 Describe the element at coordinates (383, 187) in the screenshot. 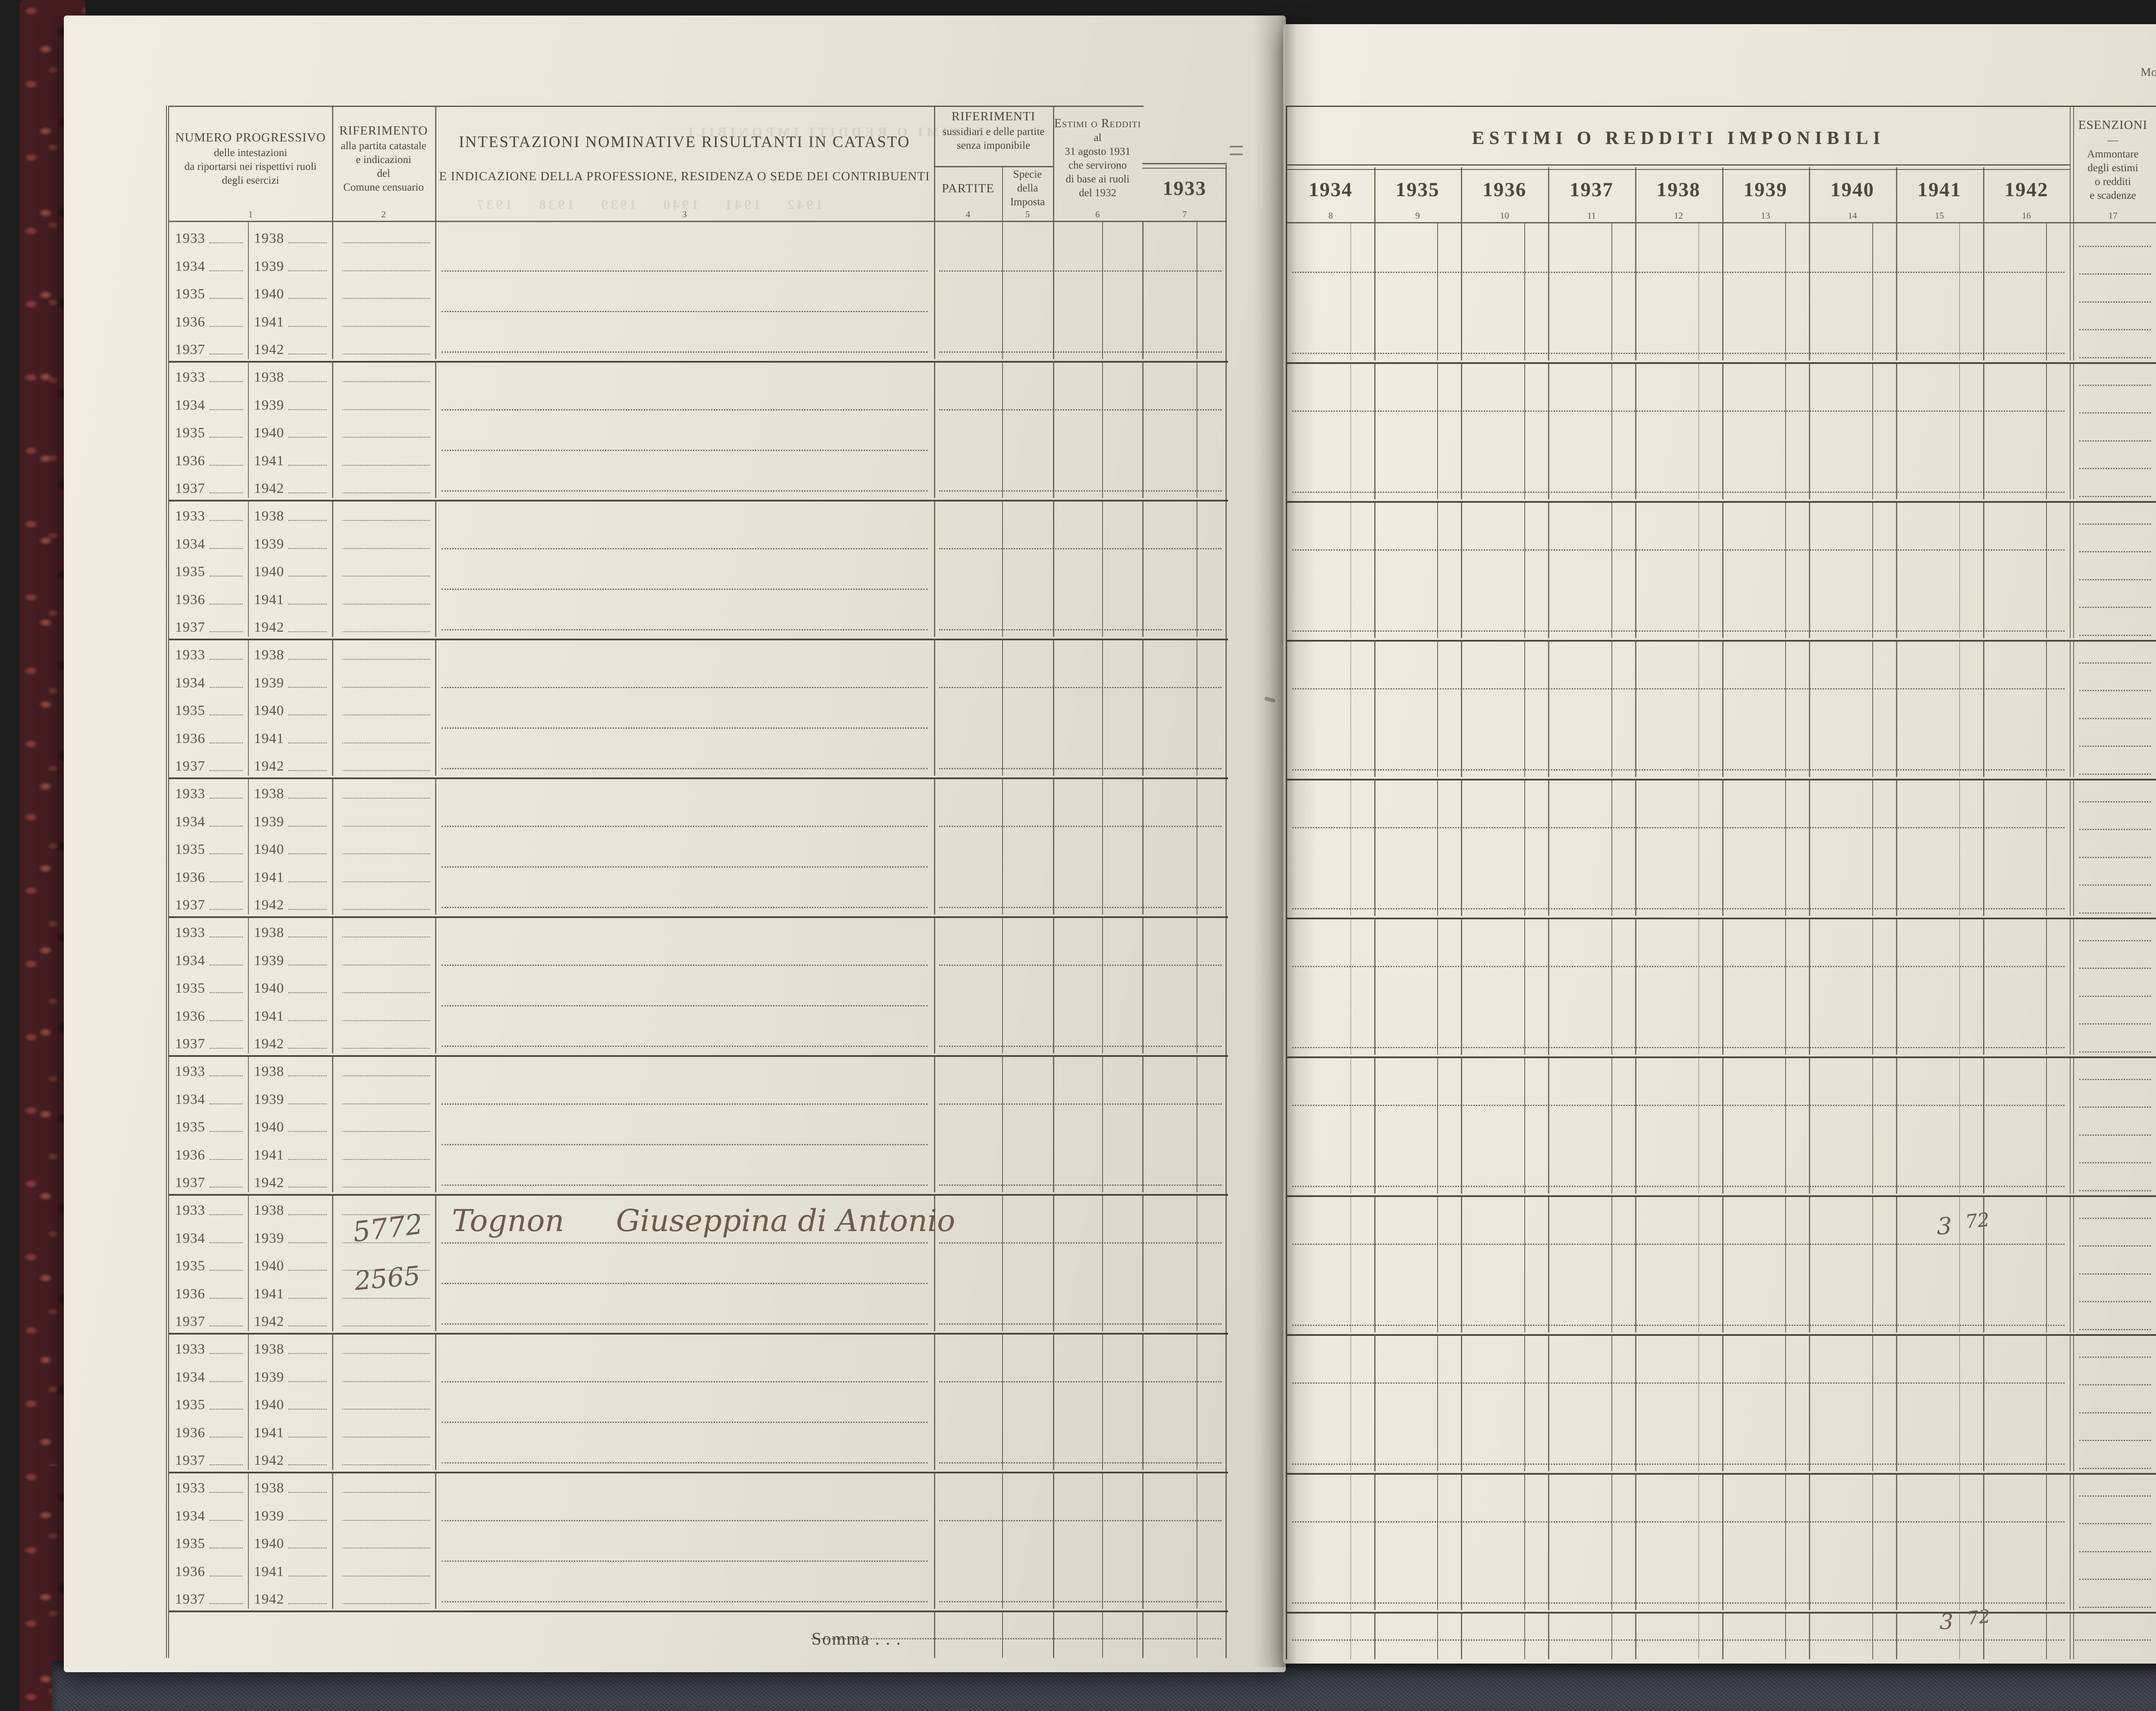

I see `header-line: Comune censuario` at that location.